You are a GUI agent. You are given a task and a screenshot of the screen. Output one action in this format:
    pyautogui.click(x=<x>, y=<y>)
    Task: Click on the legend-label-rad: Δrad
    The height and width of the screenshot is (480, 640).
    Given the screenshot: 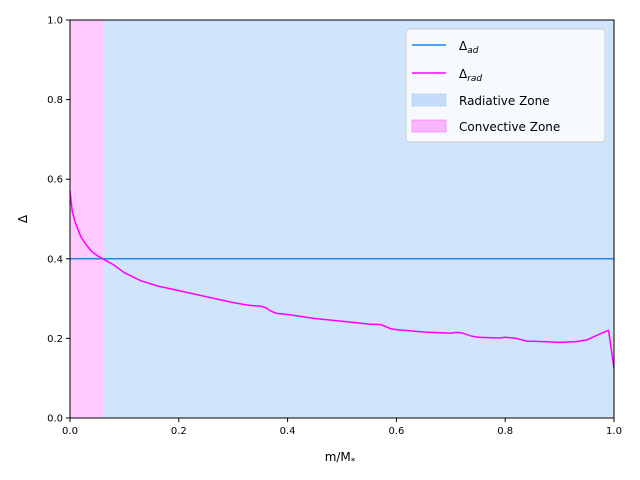 What is the action you would take?
    pyautogui.click(x=470, y=75)
    